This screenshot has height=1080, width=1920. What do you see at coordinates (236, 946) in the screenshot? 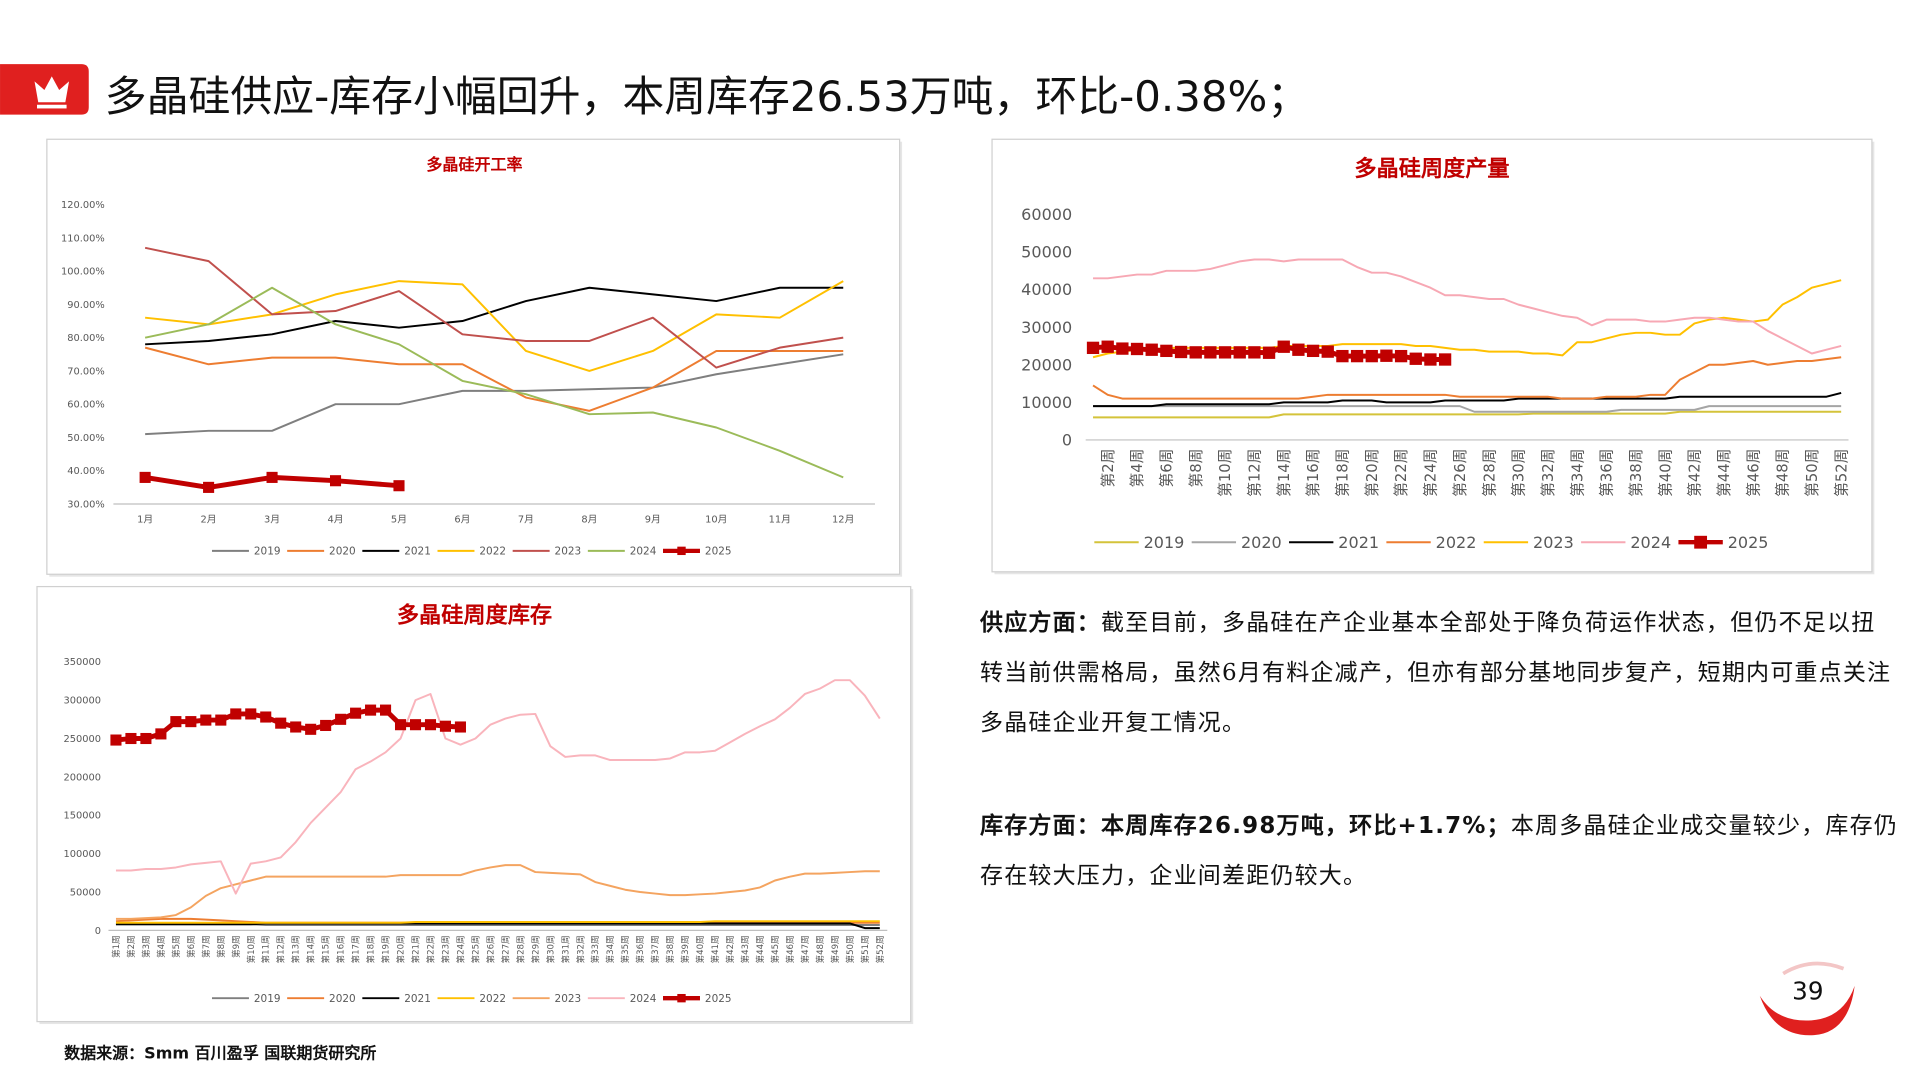
I see `x-tick-label: 第9周` at bounding box center [236, 946].